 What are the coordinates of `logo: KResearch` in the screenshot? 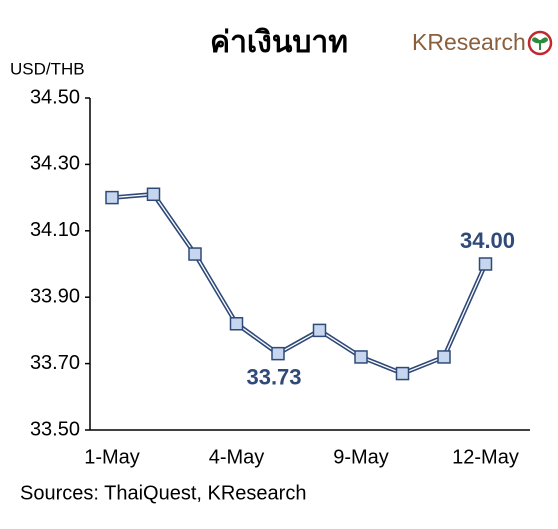 It's located at (469, 42).